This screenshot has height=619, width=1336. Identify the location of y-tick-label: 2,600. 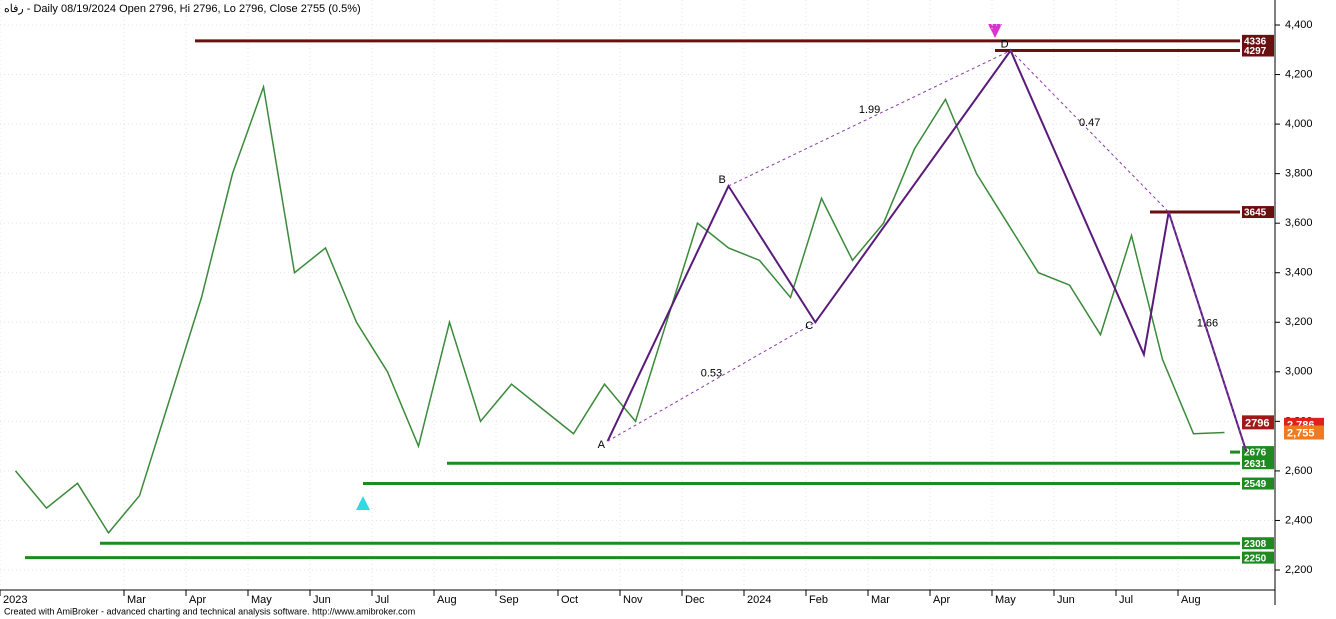
(1299, 471).